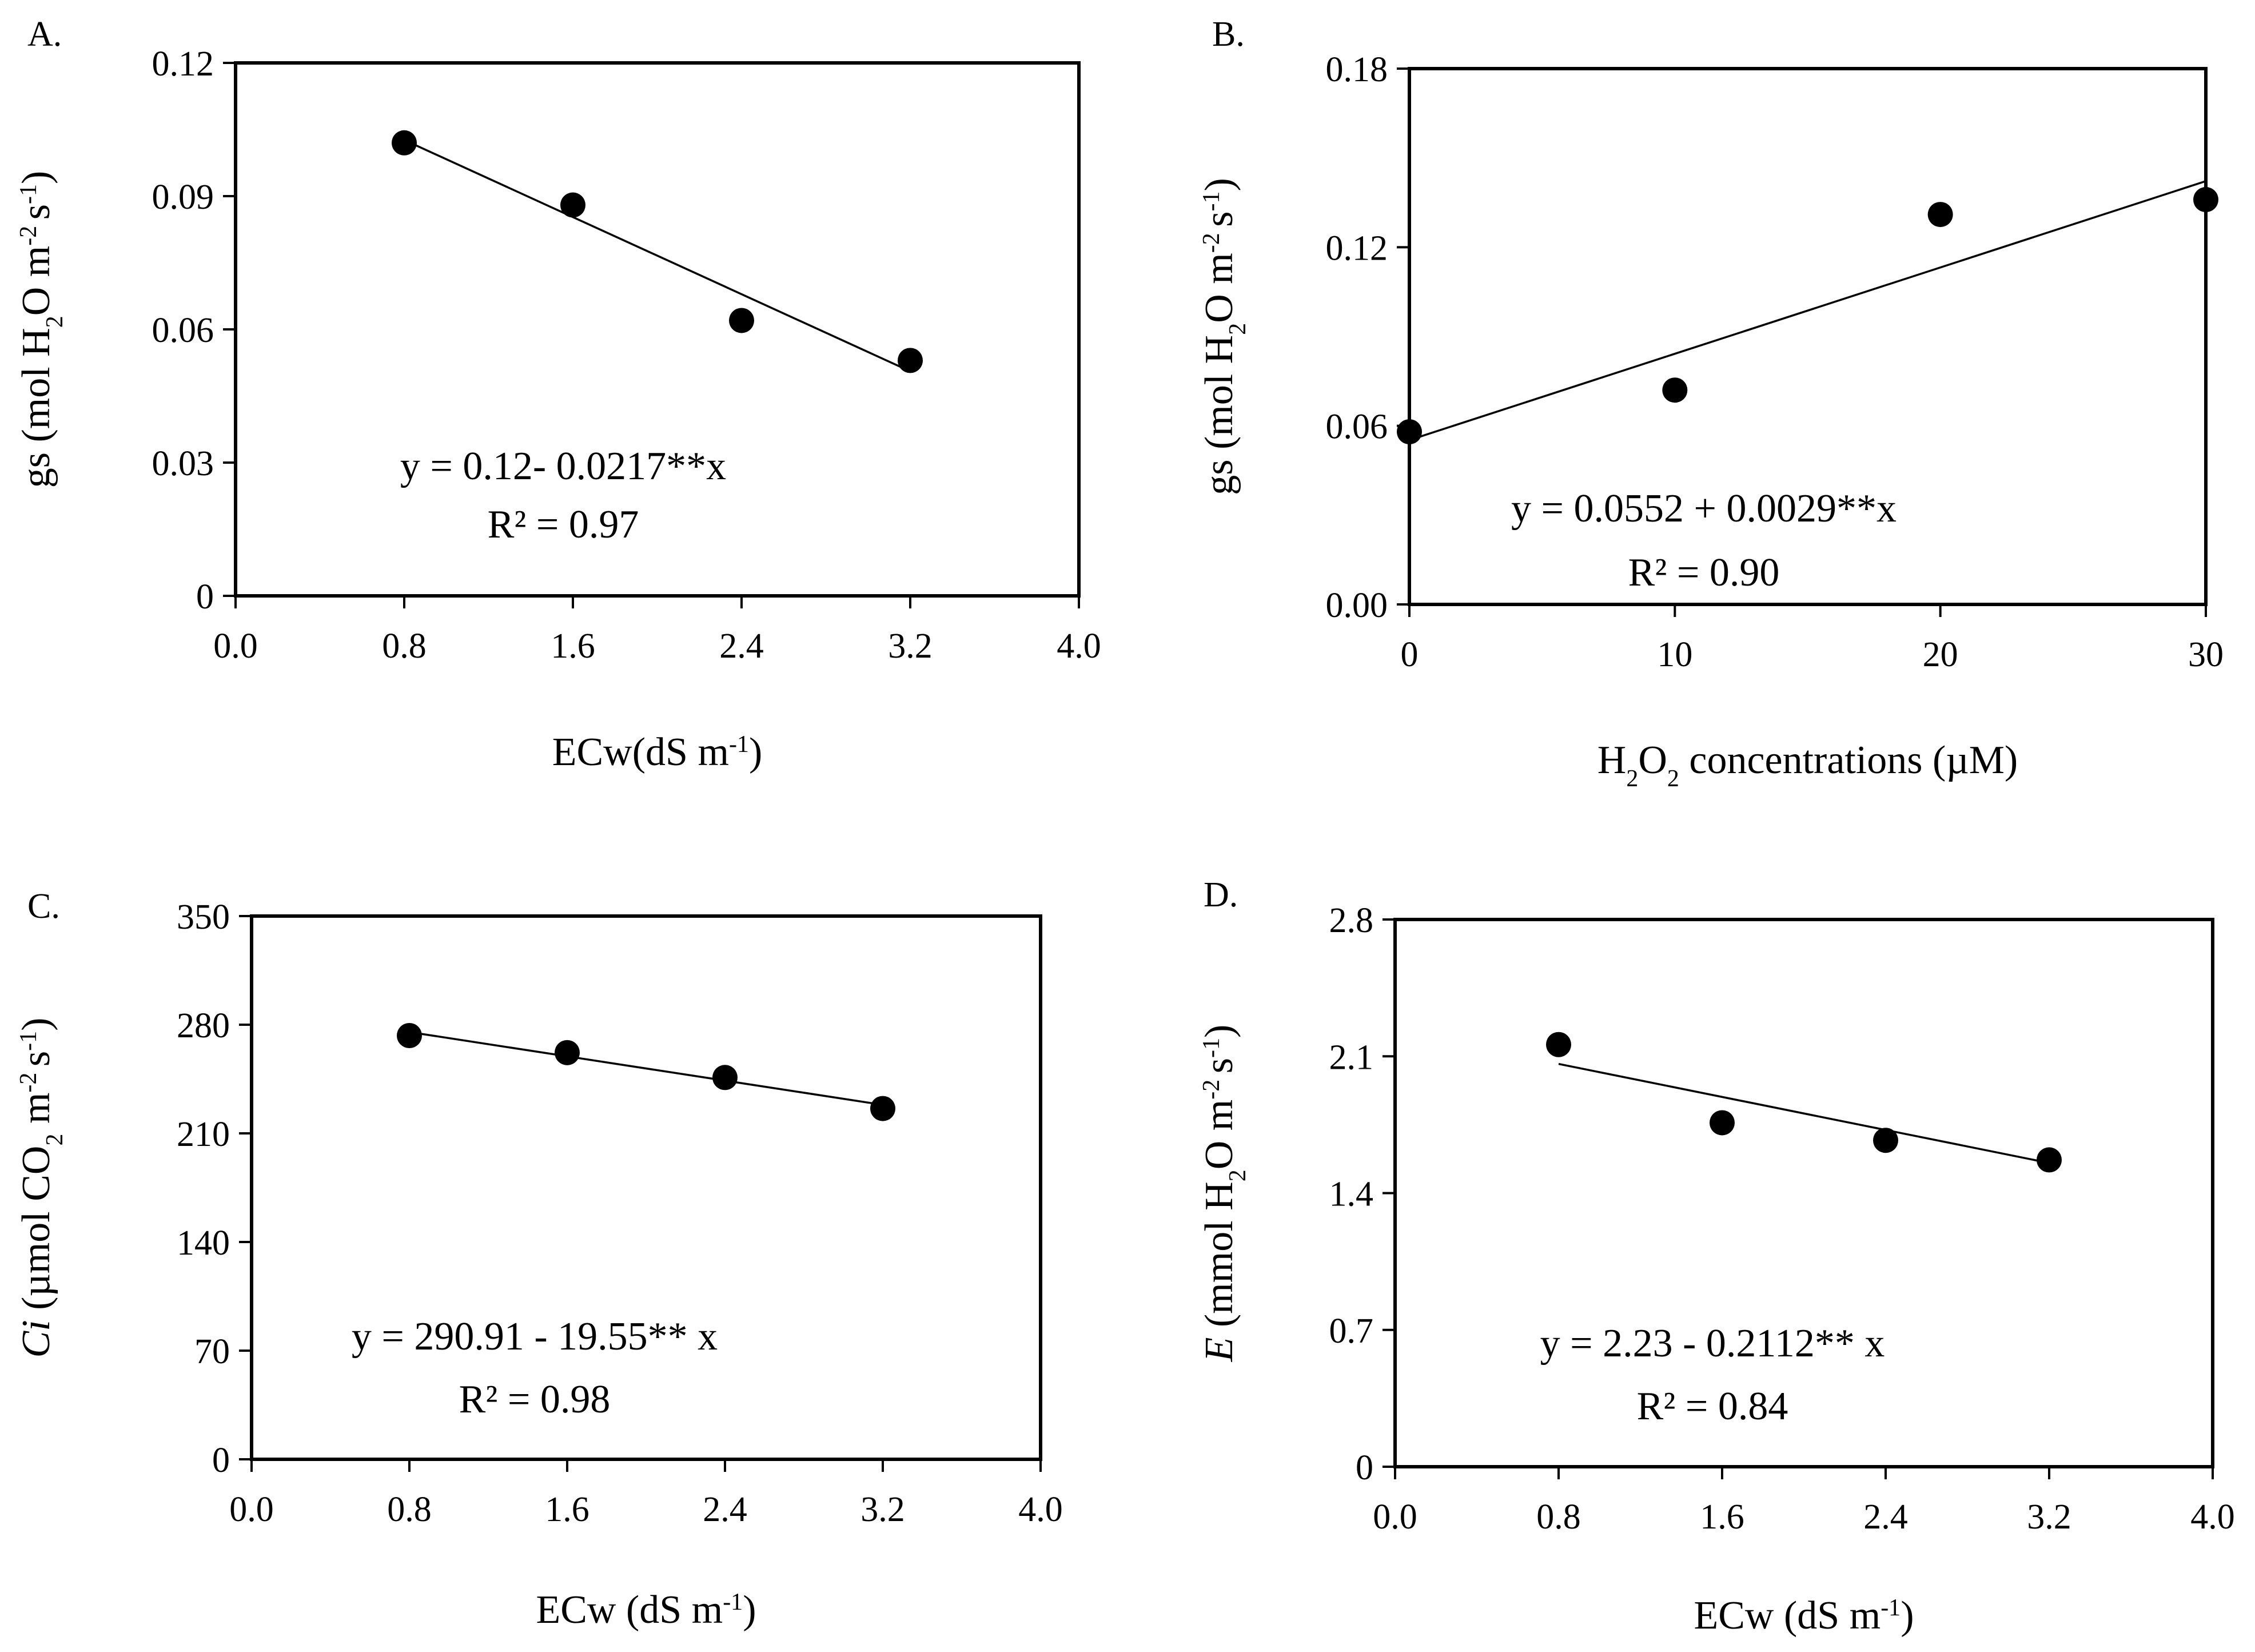 The height and width of the screenshot is (1652, 2255). I want to click on r-squared: R² = 0.84, so click(1712, 1406).